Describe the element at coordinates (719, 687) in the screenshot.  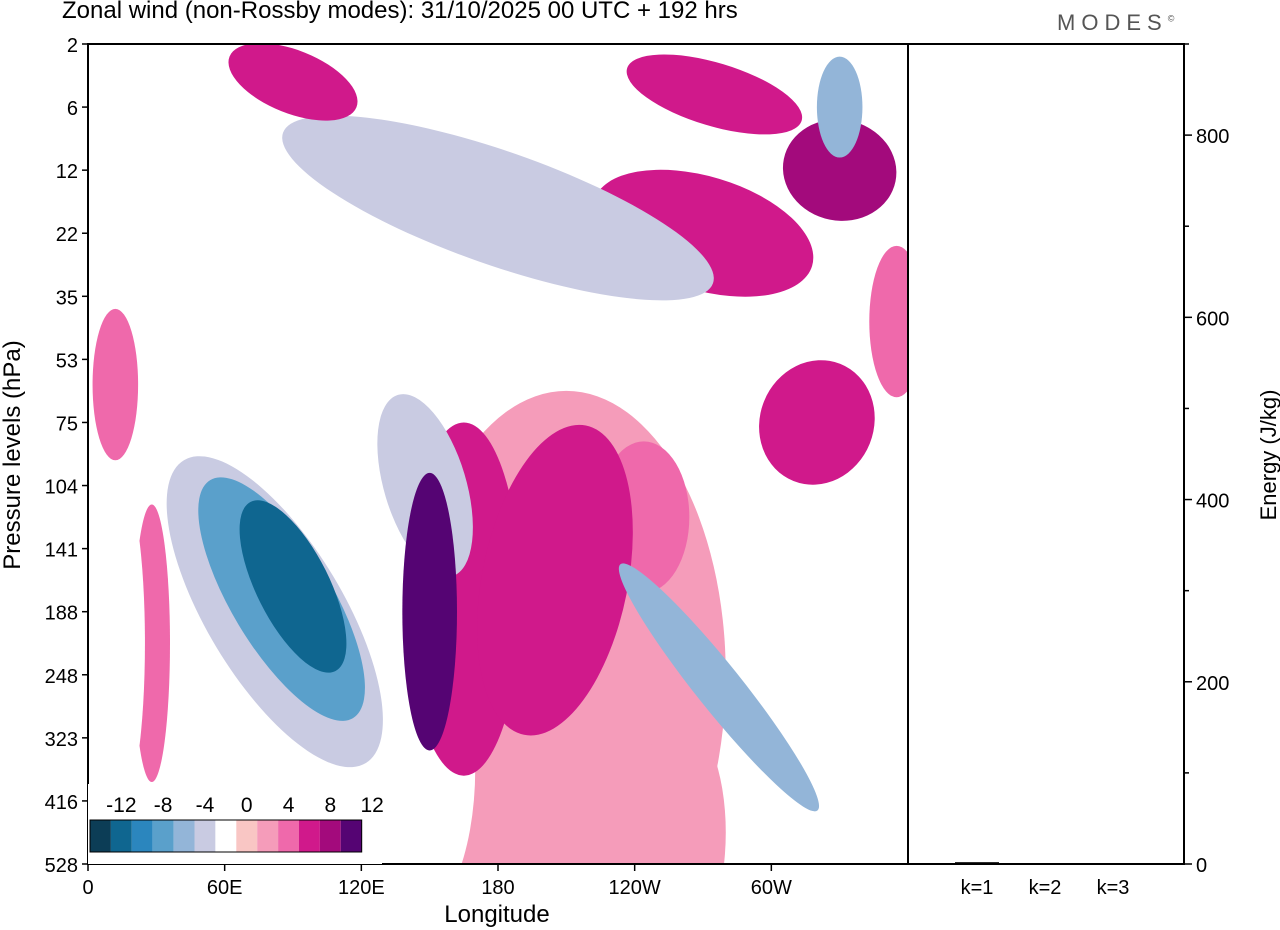
I see `wind-region-neg-250w` at that location.